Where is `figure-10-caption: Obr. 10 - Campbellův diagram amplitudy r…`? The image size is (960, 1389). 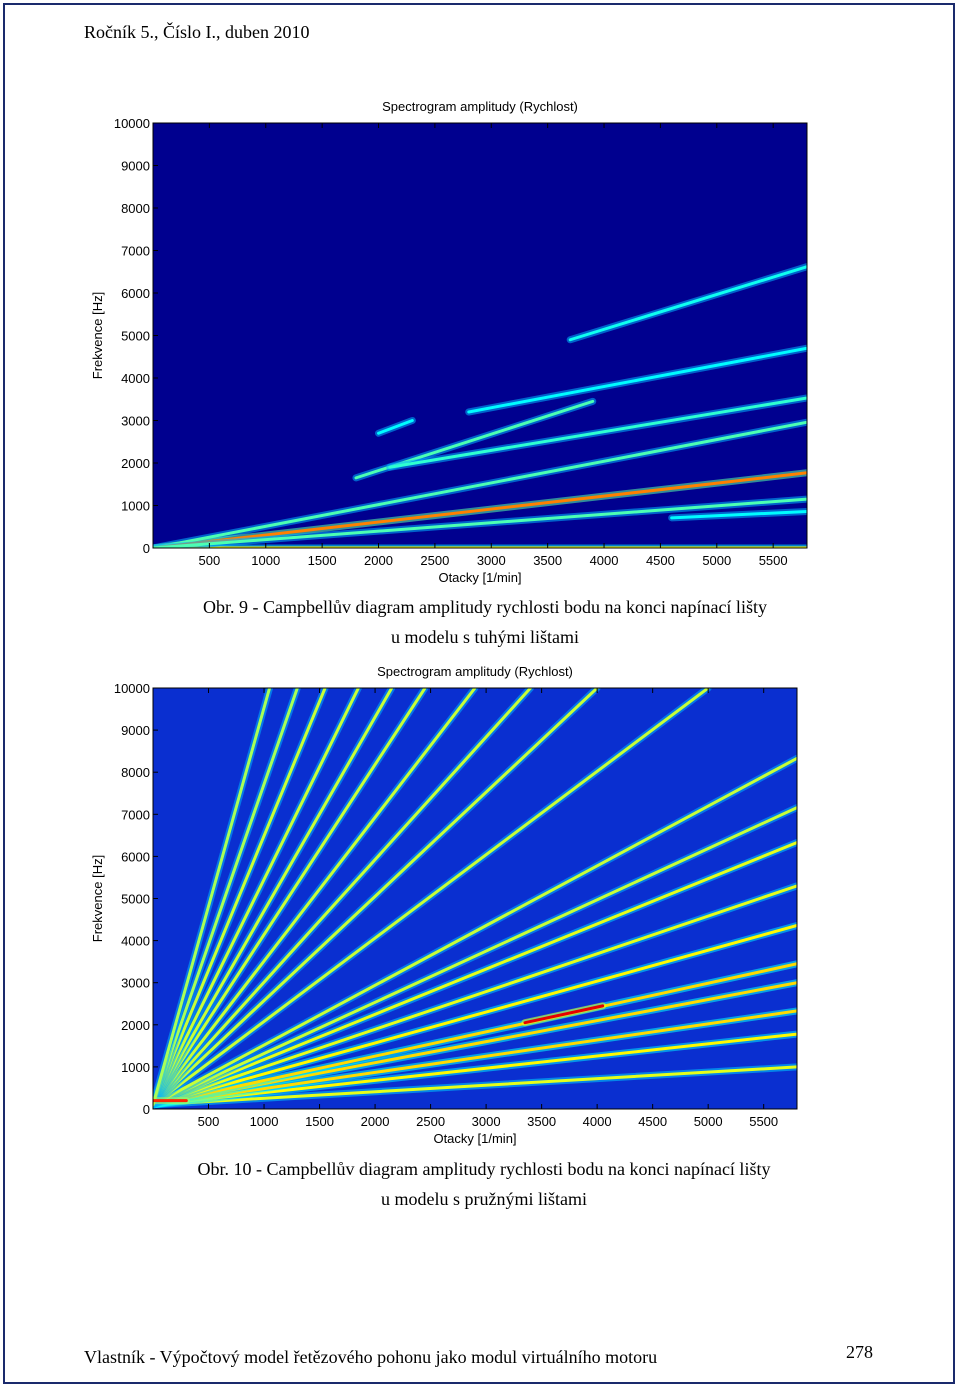
figure-10-caption: Obr. 10 - Campbellův diagram amplitudy r… is located at coordinates (480, 1184).